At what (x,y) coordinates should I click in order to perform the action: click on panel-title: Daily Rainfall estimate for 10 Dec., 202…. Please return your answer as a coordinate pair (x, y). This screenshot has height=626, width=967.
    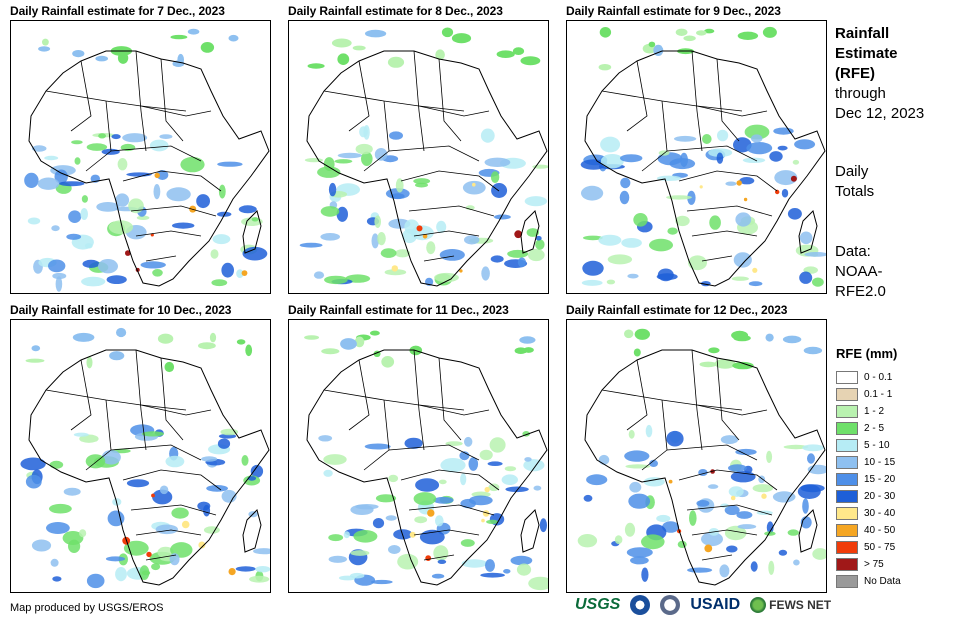
    Looking at the image, I should click on (121, 310).